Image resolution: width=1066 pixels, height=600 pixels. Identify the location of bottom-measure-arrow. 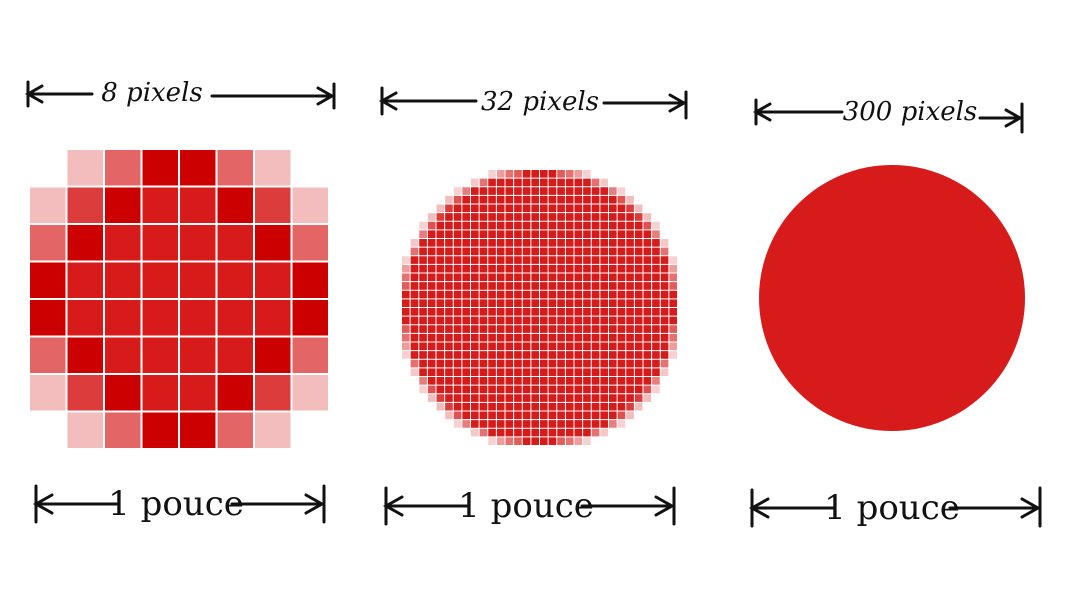
(529, 506).